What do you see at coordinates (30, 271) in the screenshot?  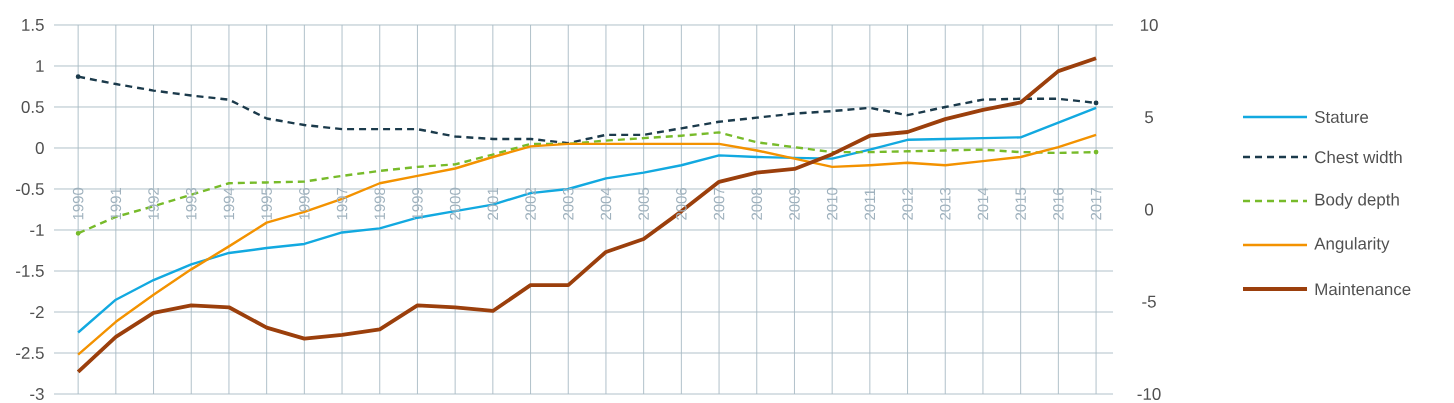 I see `y-tick-label: -1.5` at bounding box center [30, 271].